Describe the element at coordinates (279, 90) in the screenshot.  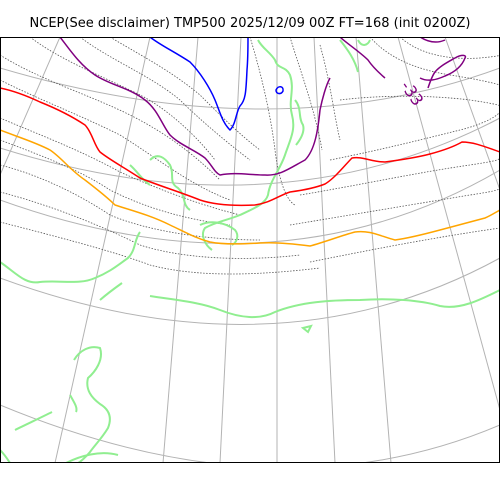
I see `isotherm-blue-small` at that location.